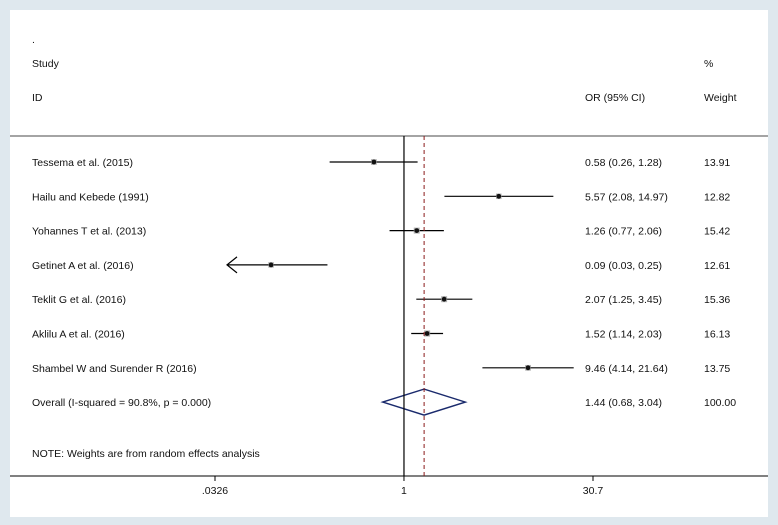  Describe the element at coordinates (623, 335) in the screenshot. I see `ci-text: 1.52 (1.14, 2.03)` at that location.